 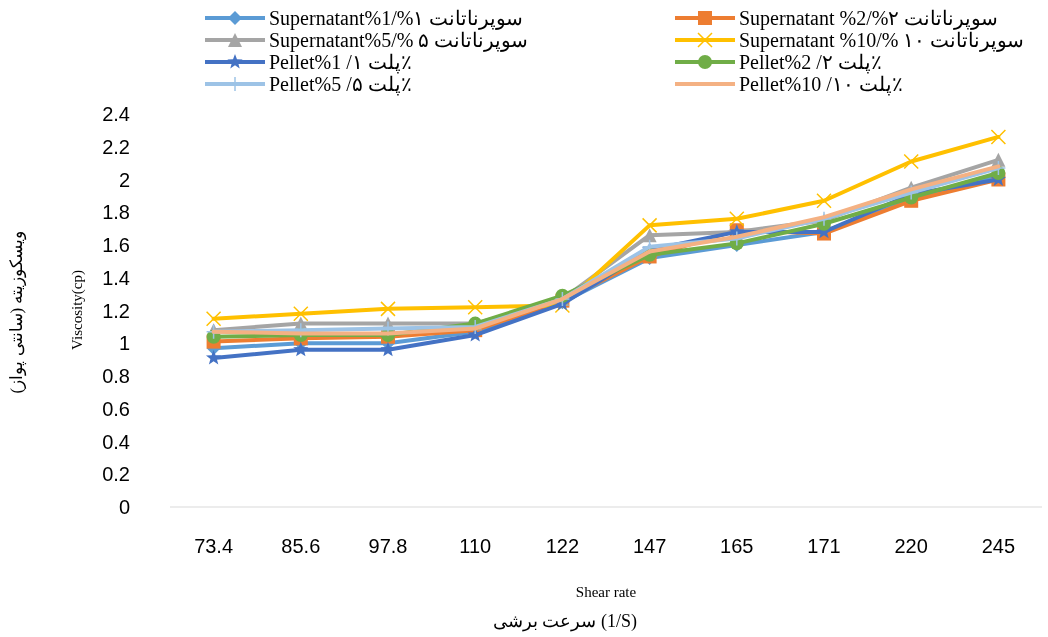 I want to click on x-tick-label: 97.8, so click(x=388, y=546).